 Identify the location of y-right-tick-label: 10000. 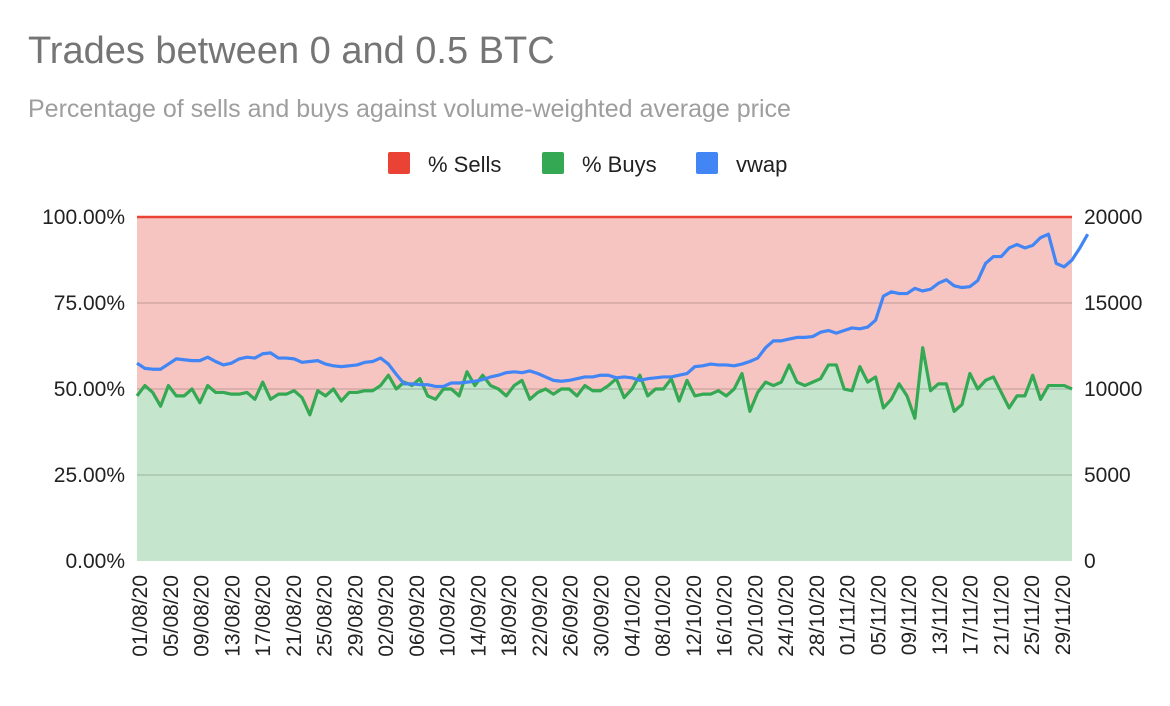
(1113, 389).